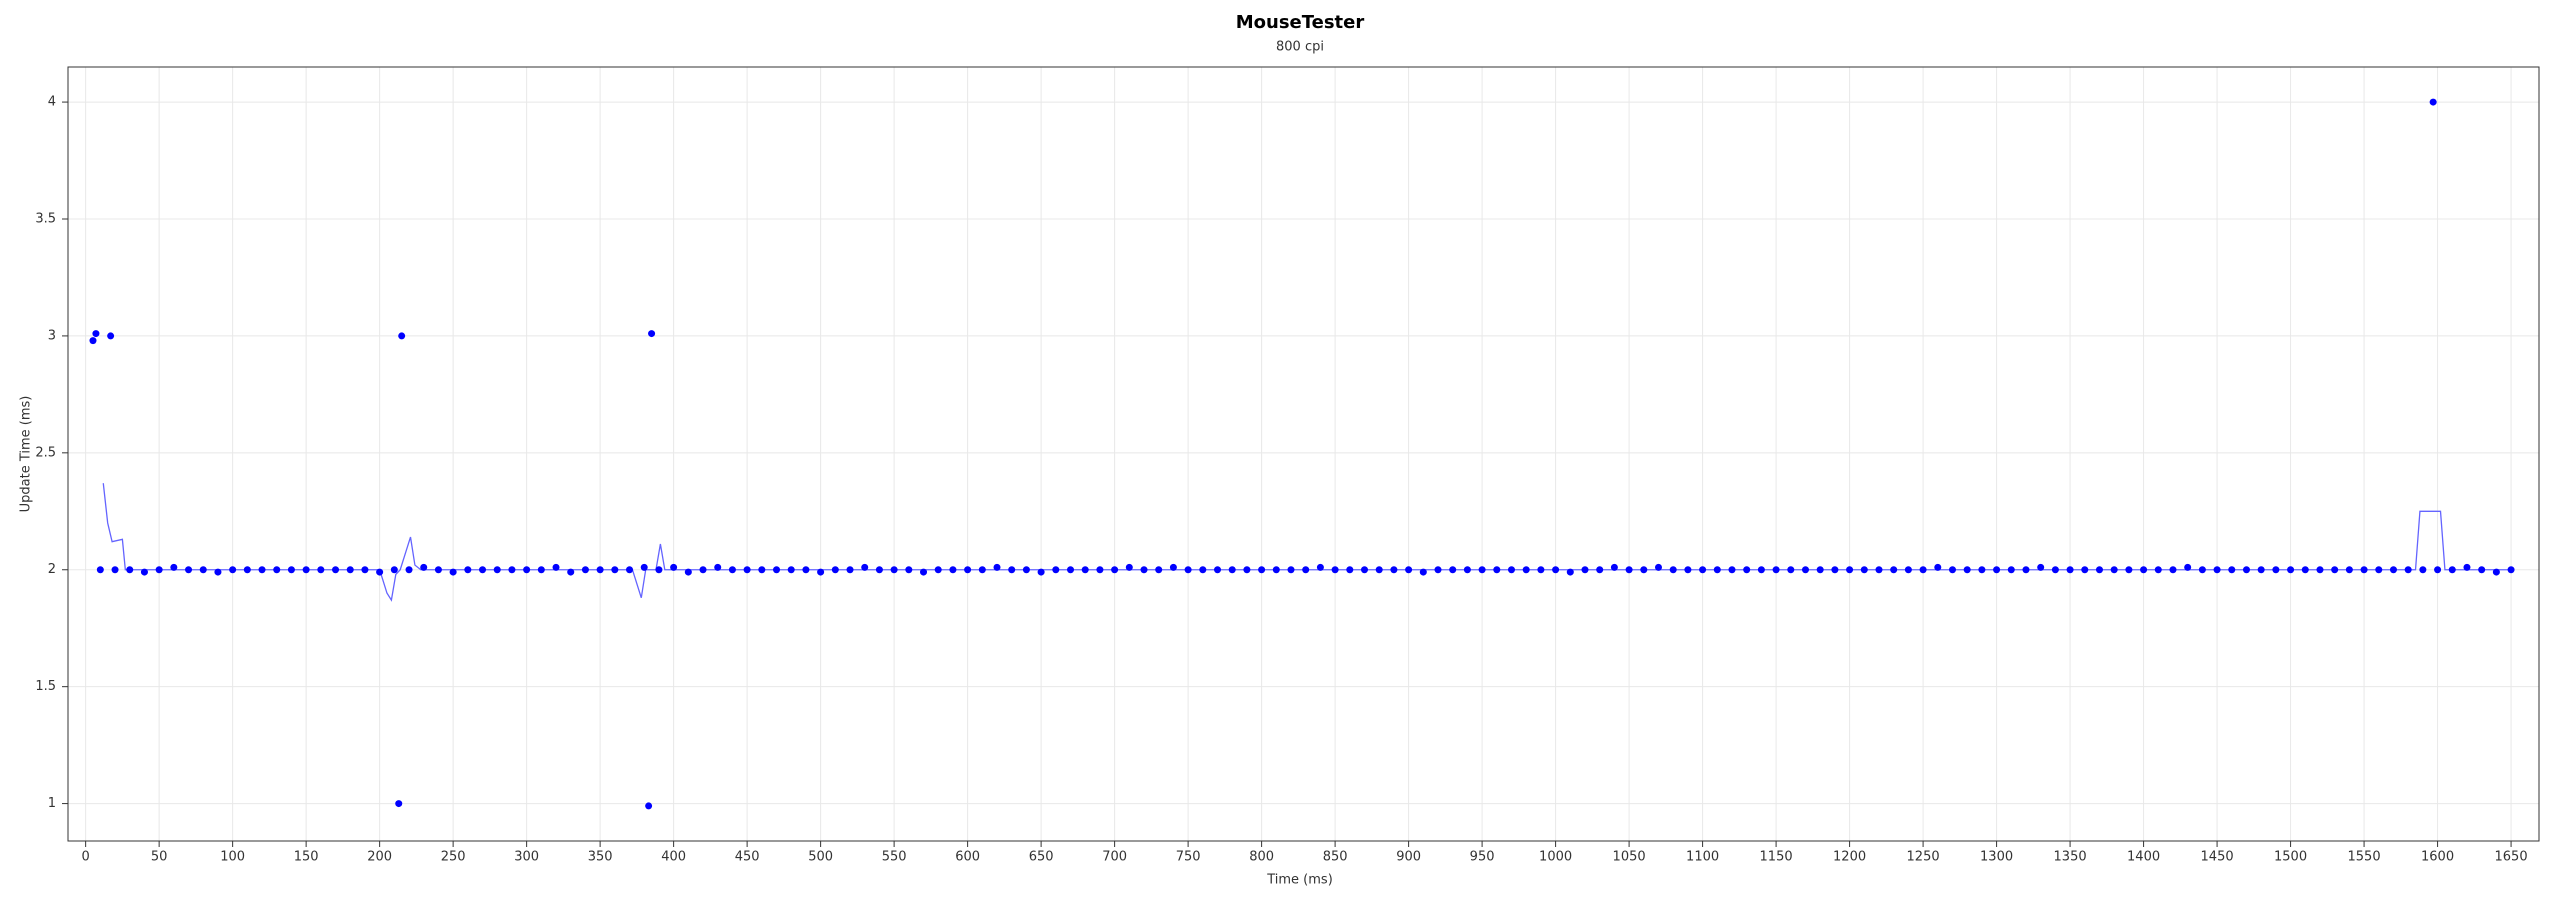 The image size is (2560, 901). Describe the element at coordinates (1555, 857) in the screenshot. I see `x-tick-label: 1000` at that location.